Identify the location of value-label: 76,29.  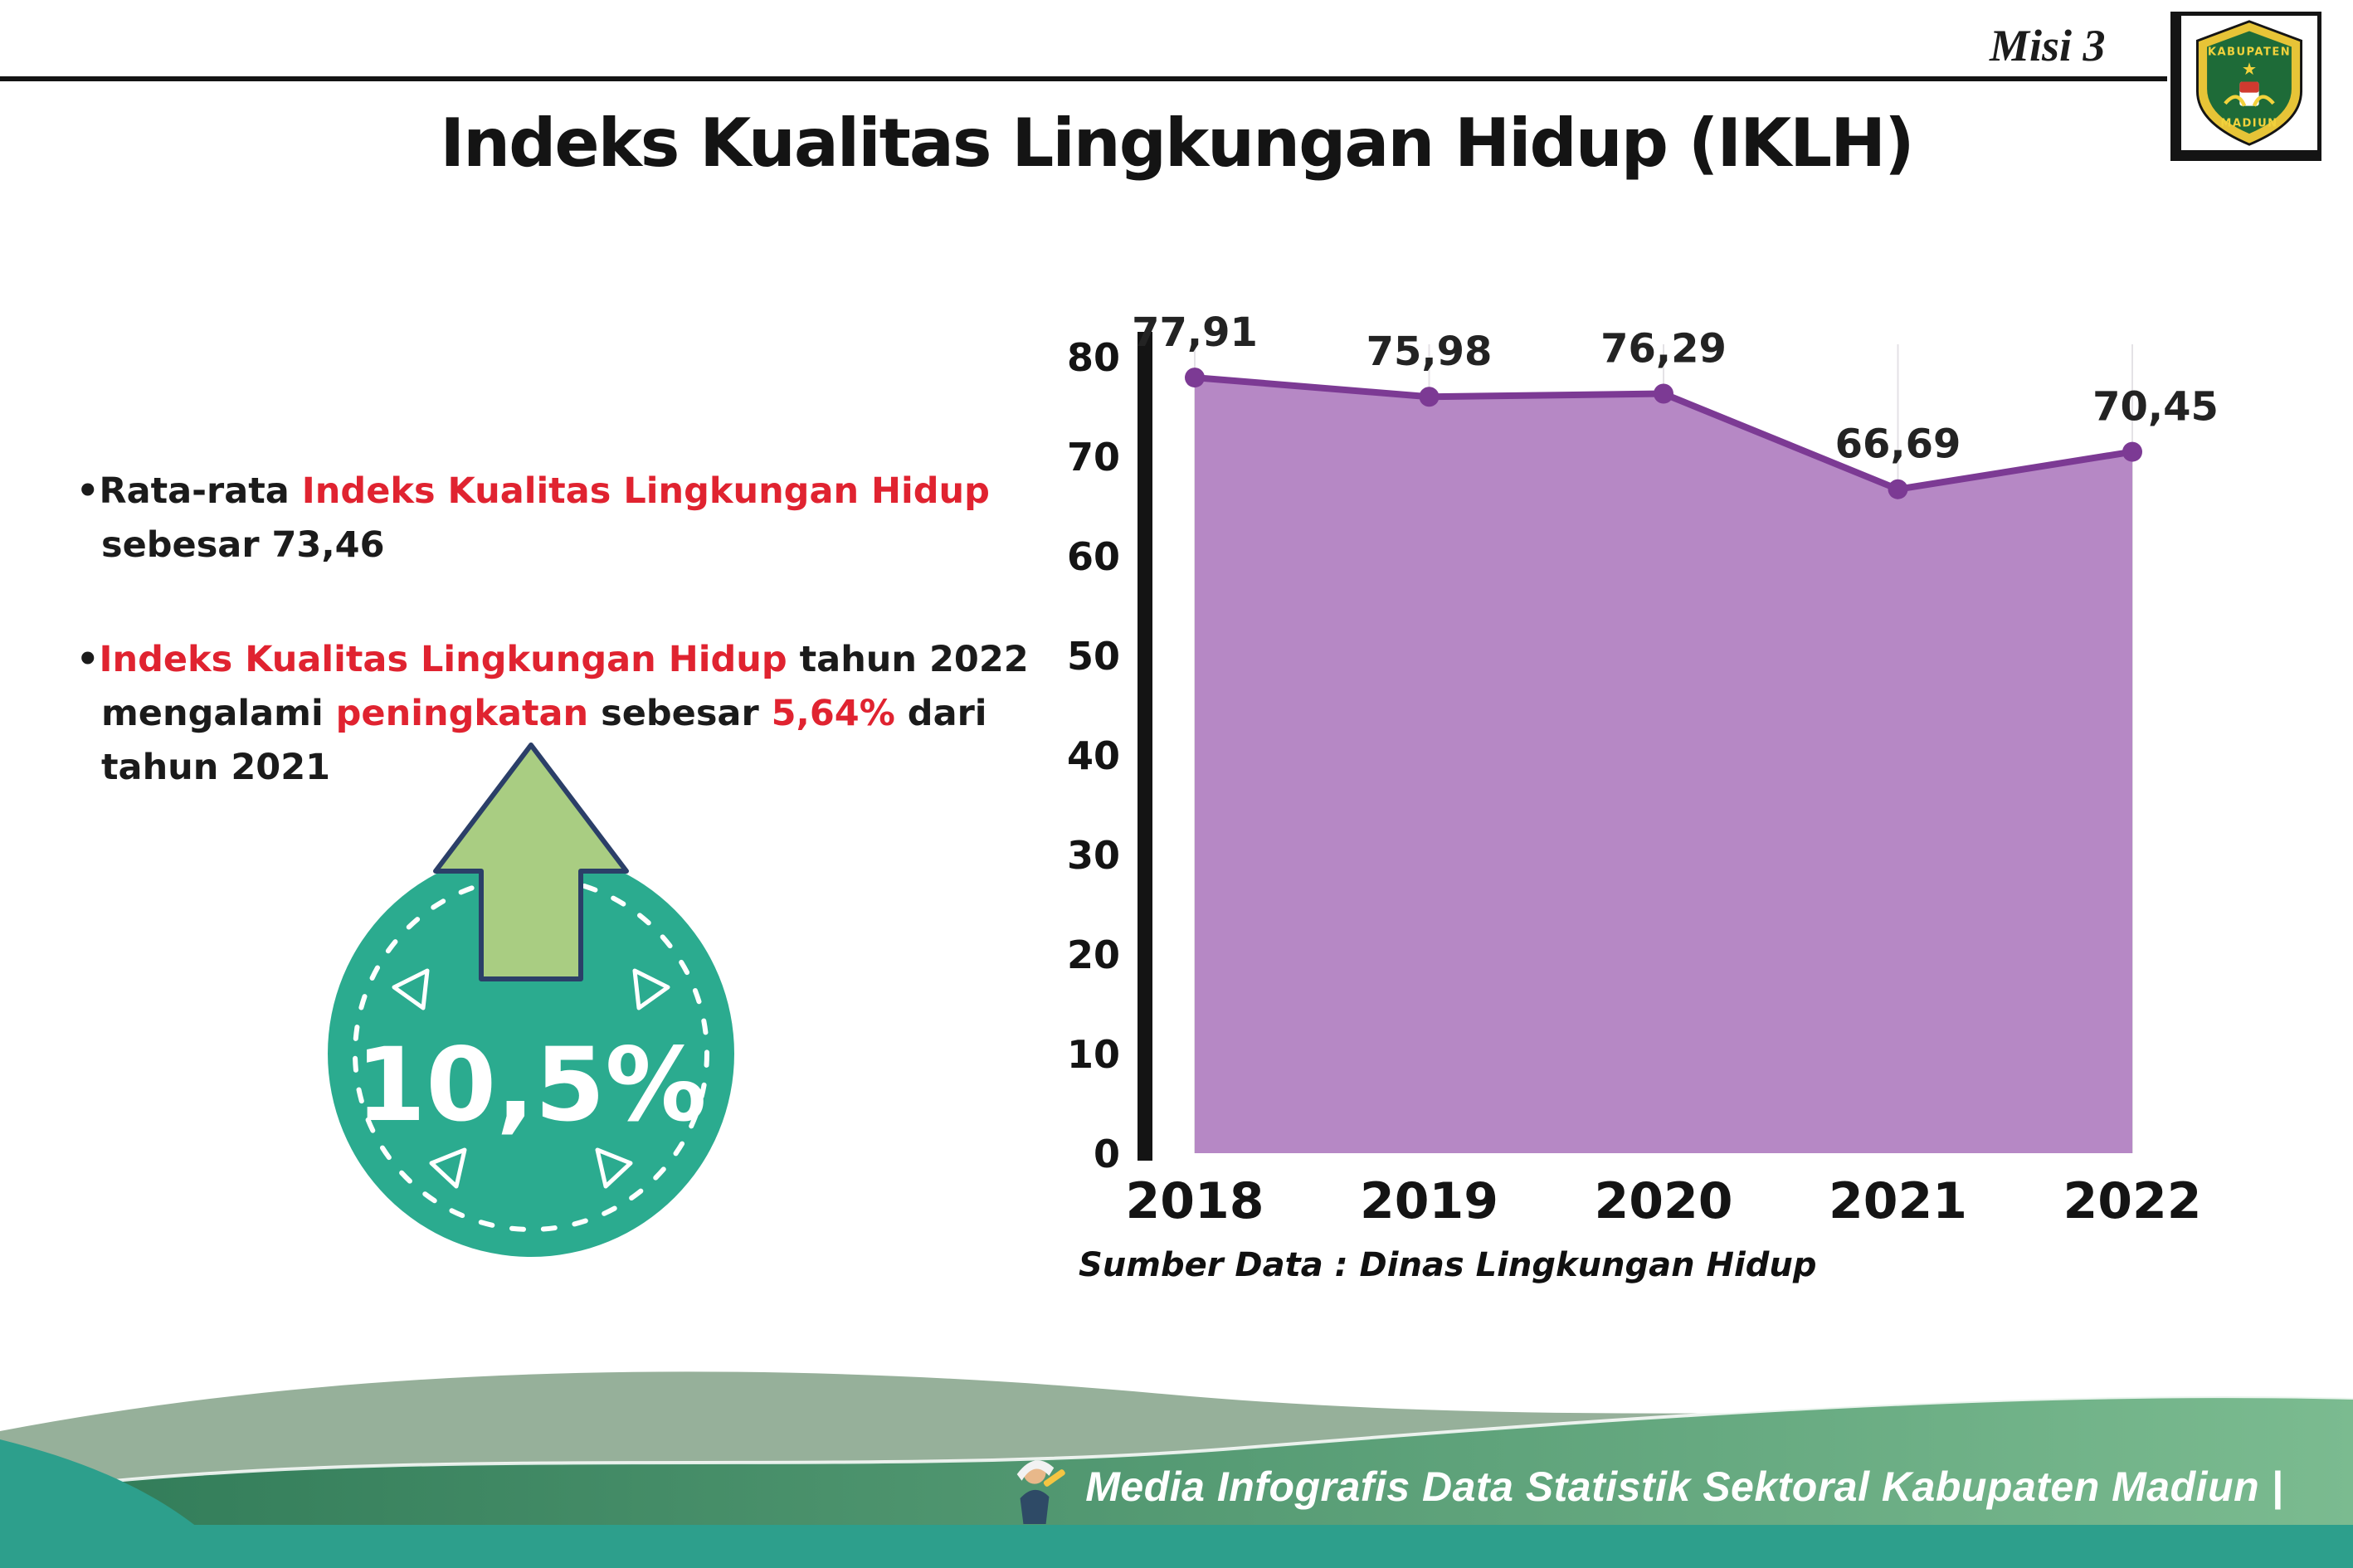
(1663, 349).